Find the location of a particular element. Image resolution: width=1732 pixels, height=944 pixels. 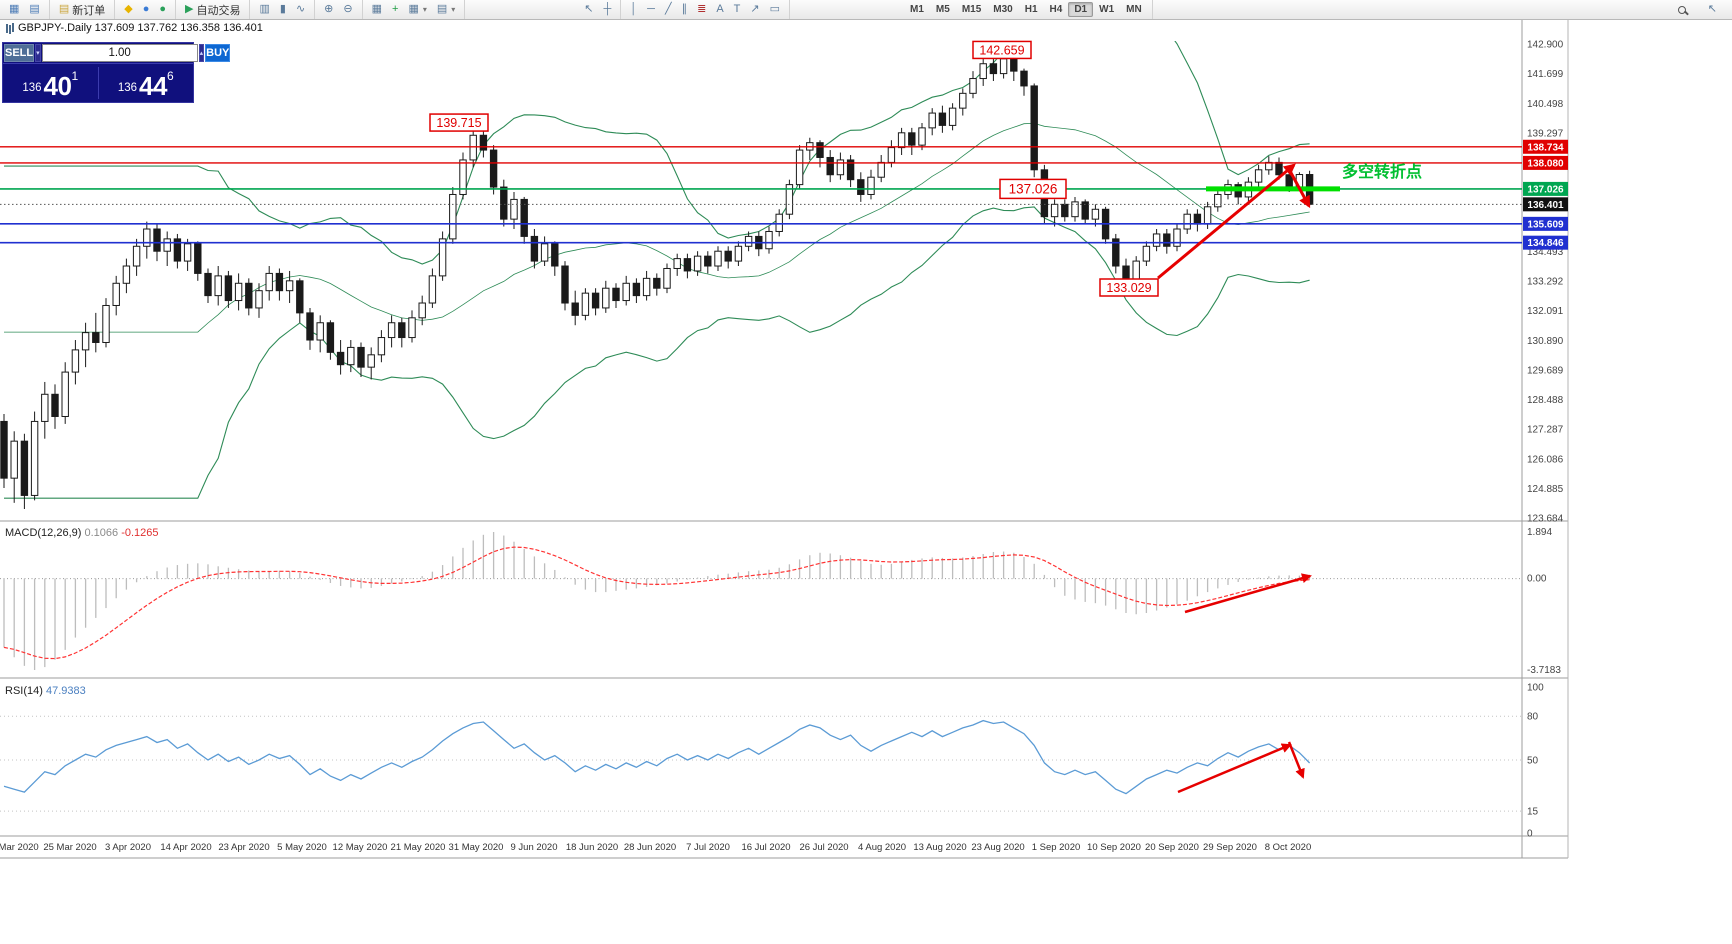

zoom-out-button: ⊖ is located at coordinates (347, 9).